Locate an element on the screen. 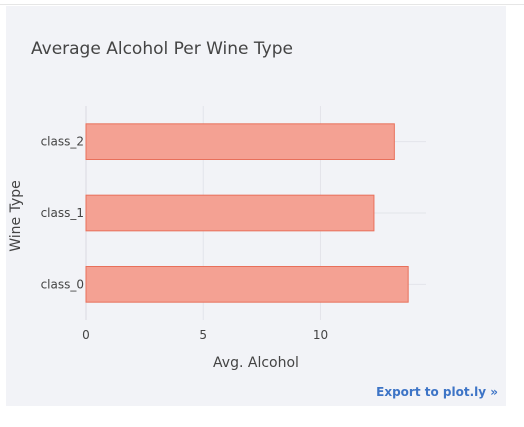  y-axis-title: Wine Type is located at coordinates (16, 216).